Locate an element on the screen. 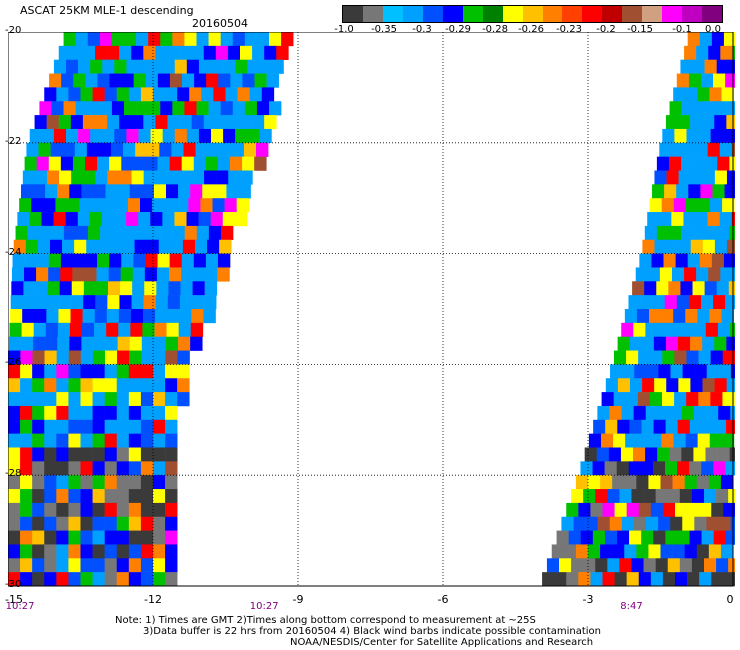 The width and height of the screenshot is (740, 650). colorbar-label: -0.2 is located at coordinates (606, 29).